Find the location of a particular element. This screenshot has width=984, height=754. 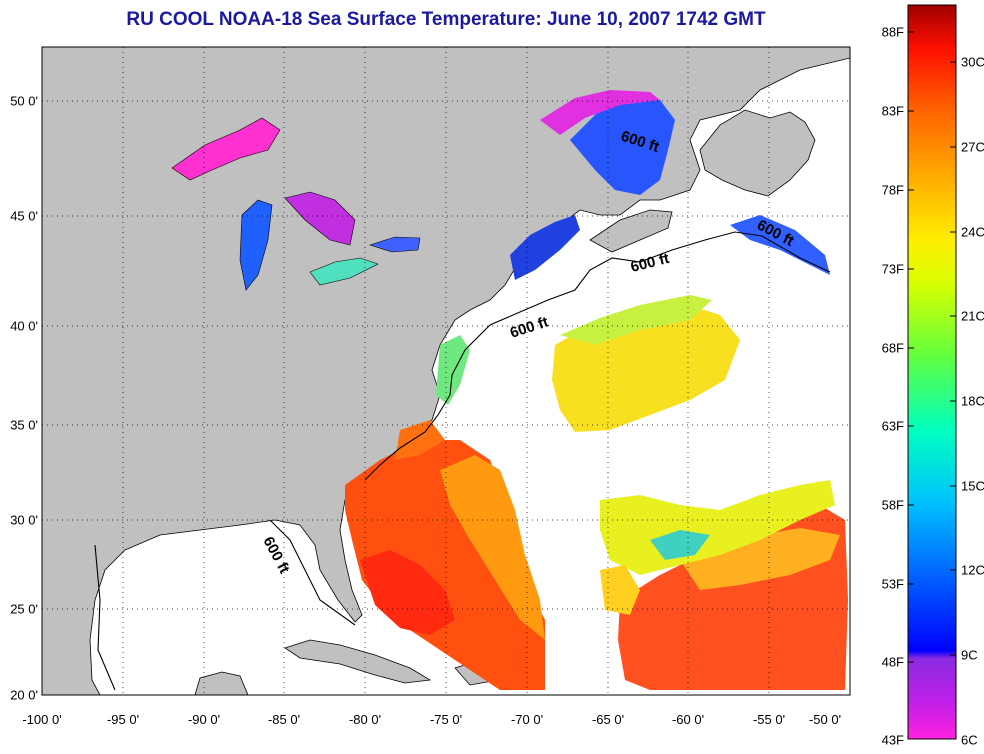

colorbar-f-label: 73F is located at coordinates (892, 269).